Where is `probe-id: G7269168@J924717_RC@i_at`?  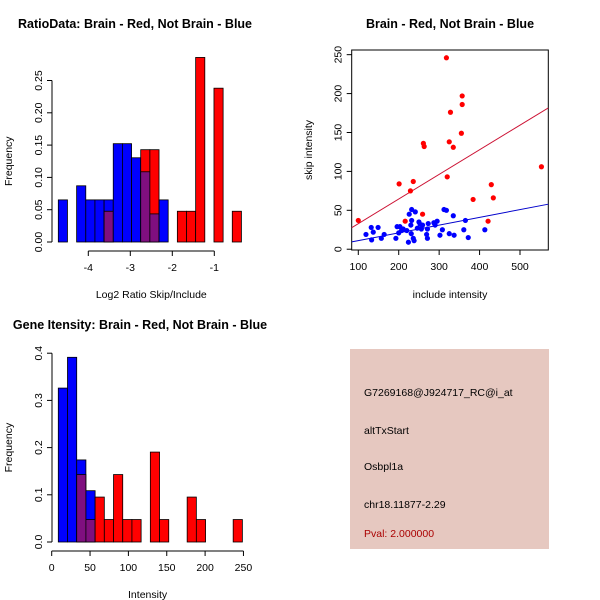 probe-id: G7269168@J924717_RC@i_at is located at coordinates (438, 393).